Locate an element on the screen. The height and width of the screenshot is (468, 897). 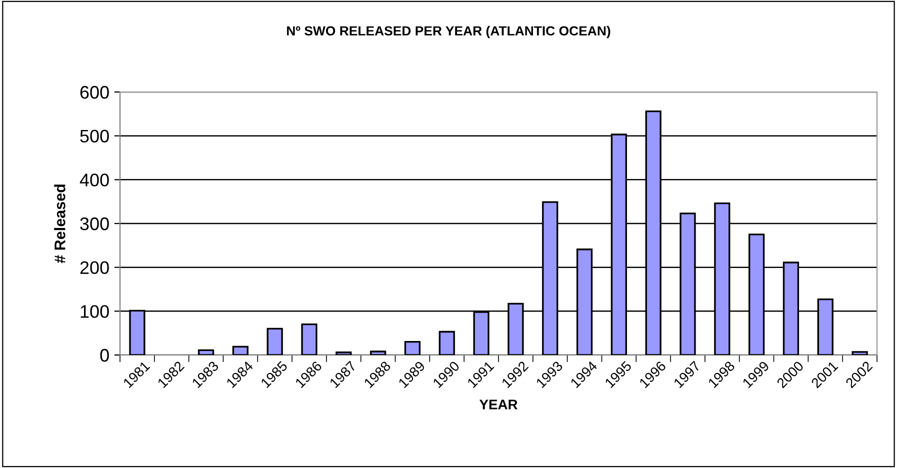
y-tick-label: 200 is located at coordinates (94, 267).